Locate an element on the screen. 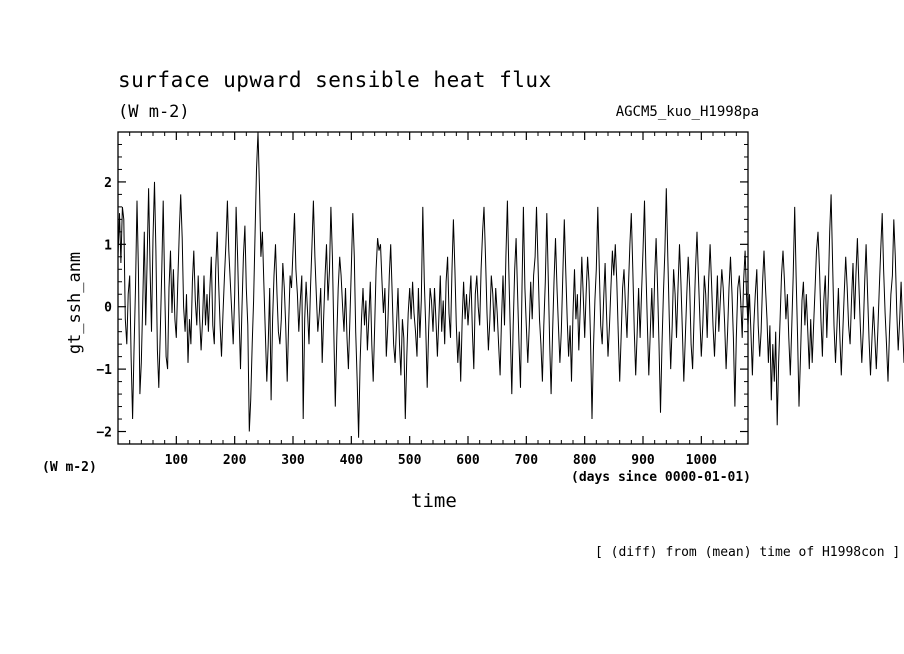  y-tick-label: 1 is located at coordinates (108, 245).